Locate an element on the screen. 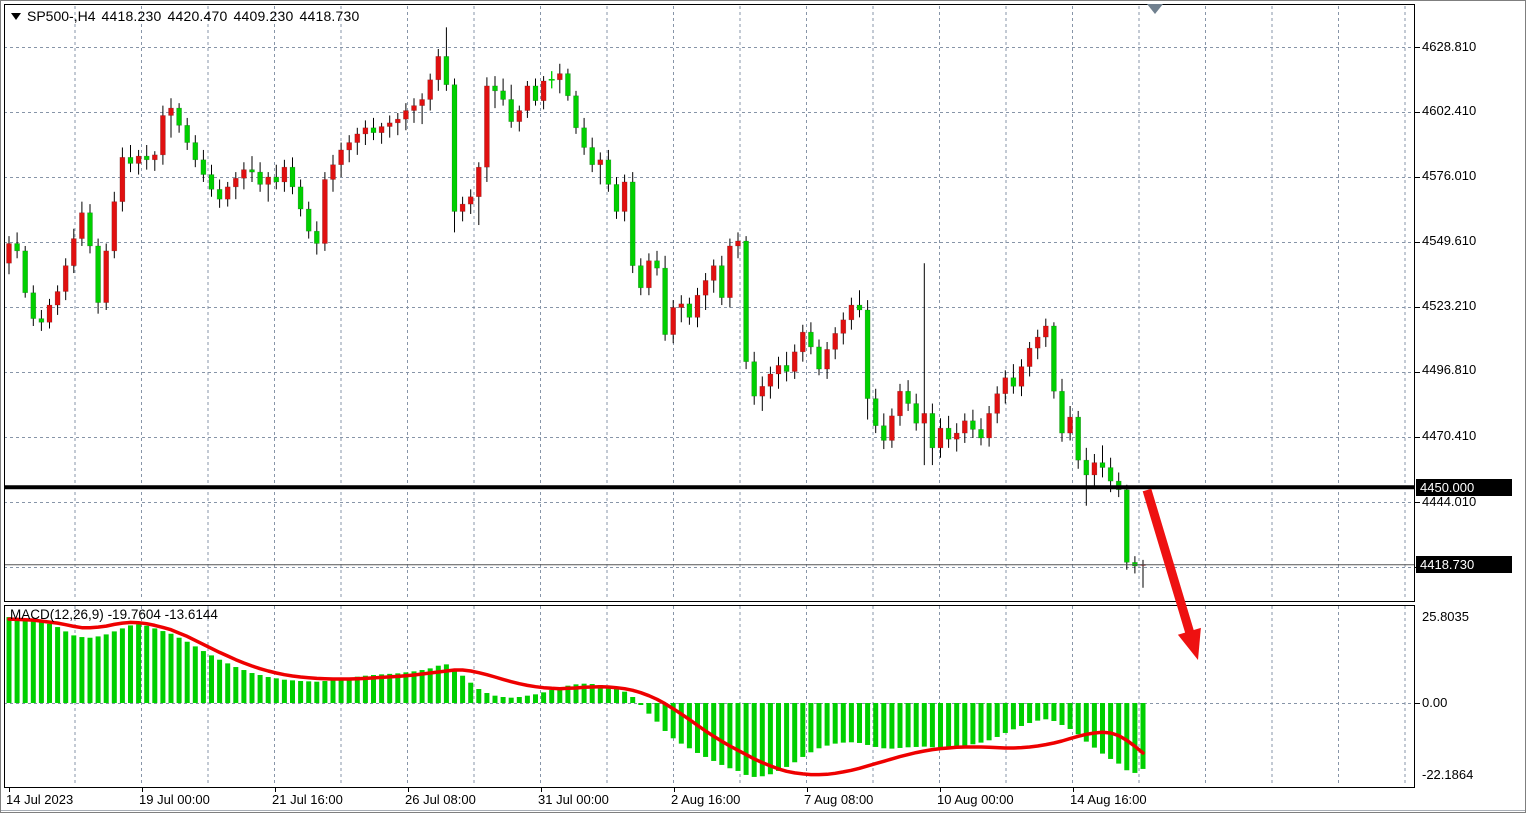 This screenshot has height=813, width=1526. price-tick-label: 4444.010 is located at coordinates (1449, 501).